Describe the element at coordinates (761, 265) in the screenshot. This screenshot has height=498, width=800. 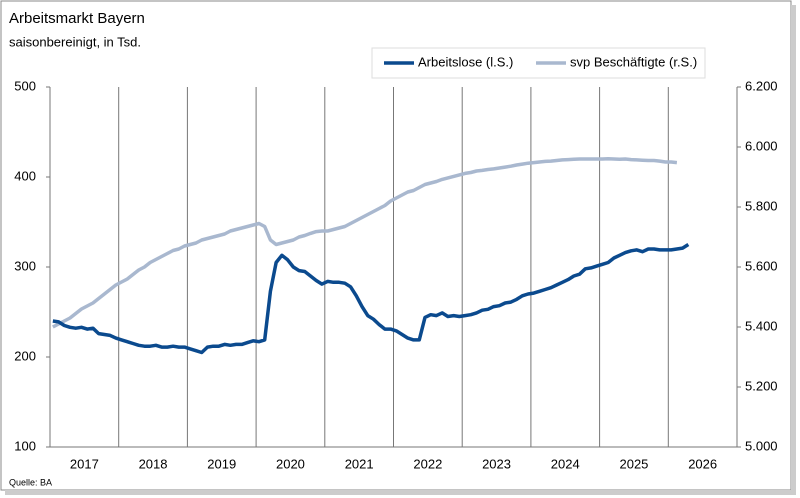
I see `y2-tick-label: 5.600` at that location.